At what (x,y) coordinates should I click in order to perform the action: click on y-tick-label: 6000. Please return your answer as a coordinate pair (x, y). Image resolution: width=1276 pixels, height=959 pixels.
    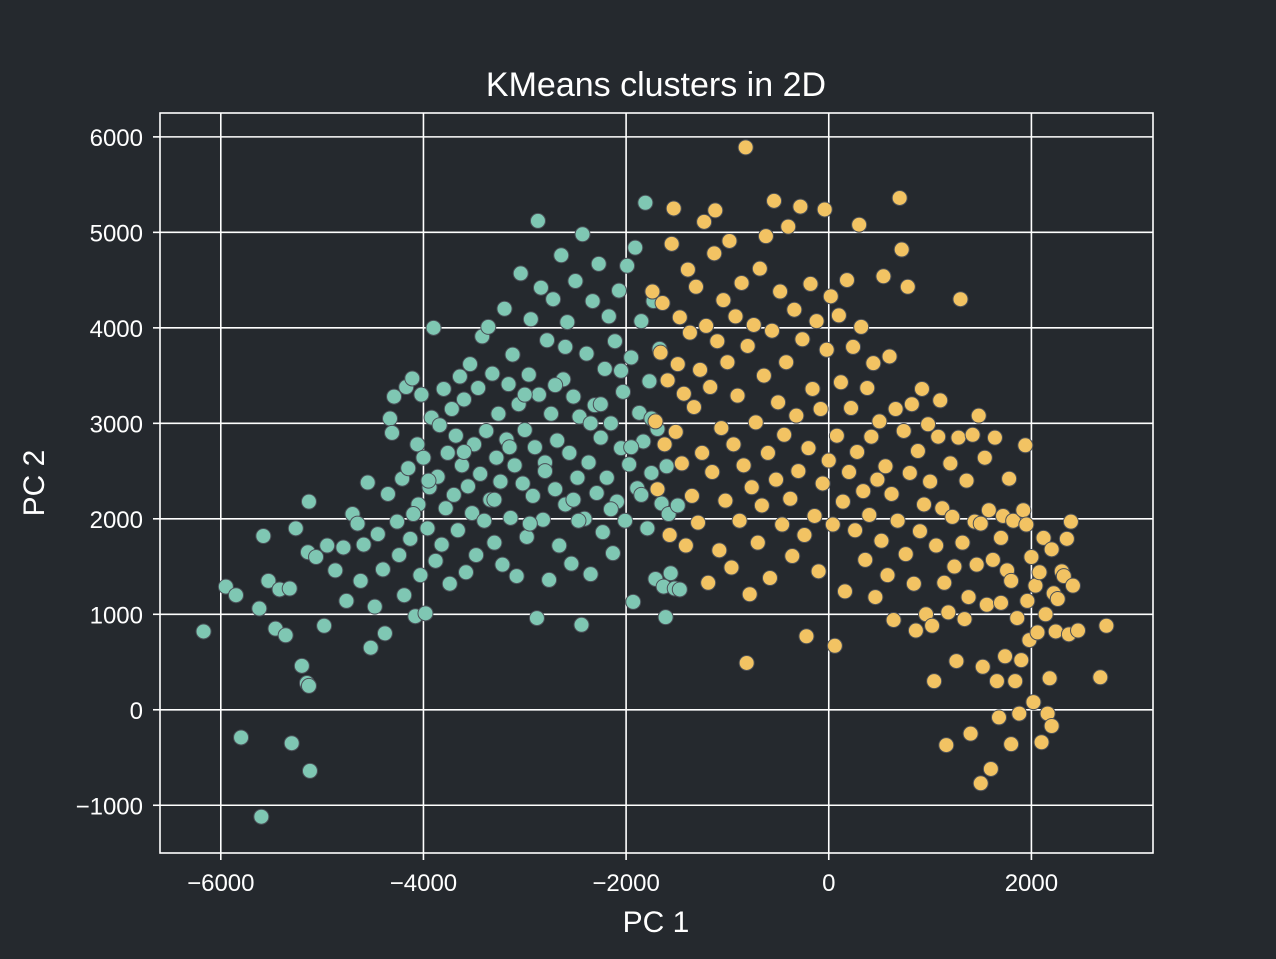
    Looking at the image, I should click on (116, 138).